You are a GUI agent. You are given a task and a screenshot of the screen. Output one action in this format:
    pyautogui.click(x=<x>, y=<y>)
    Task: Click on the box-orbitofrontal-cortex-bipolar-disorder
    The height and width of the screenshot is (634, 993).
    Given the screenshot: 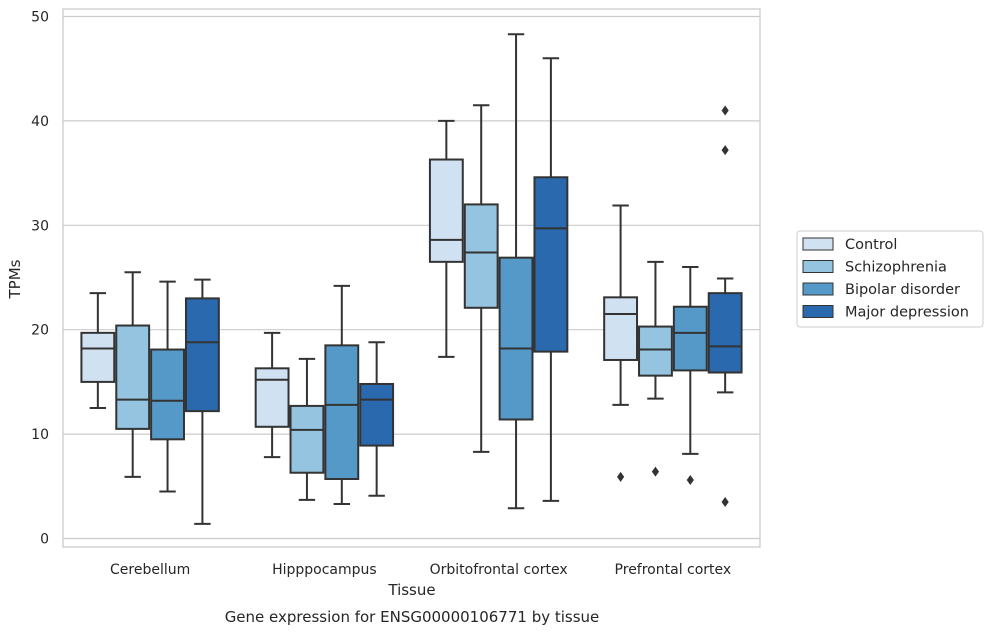 What is the action you would take?
    pyautogui.click(x=516, y=271)
    